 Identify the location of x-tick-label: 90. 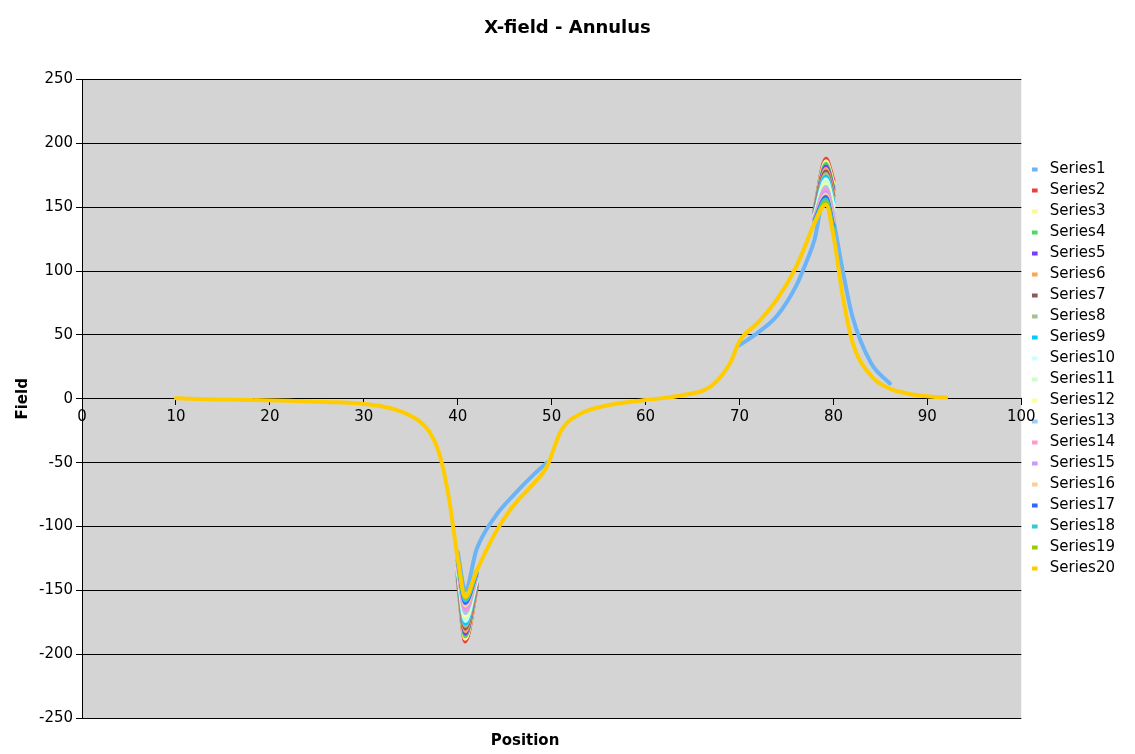
(927, 415).